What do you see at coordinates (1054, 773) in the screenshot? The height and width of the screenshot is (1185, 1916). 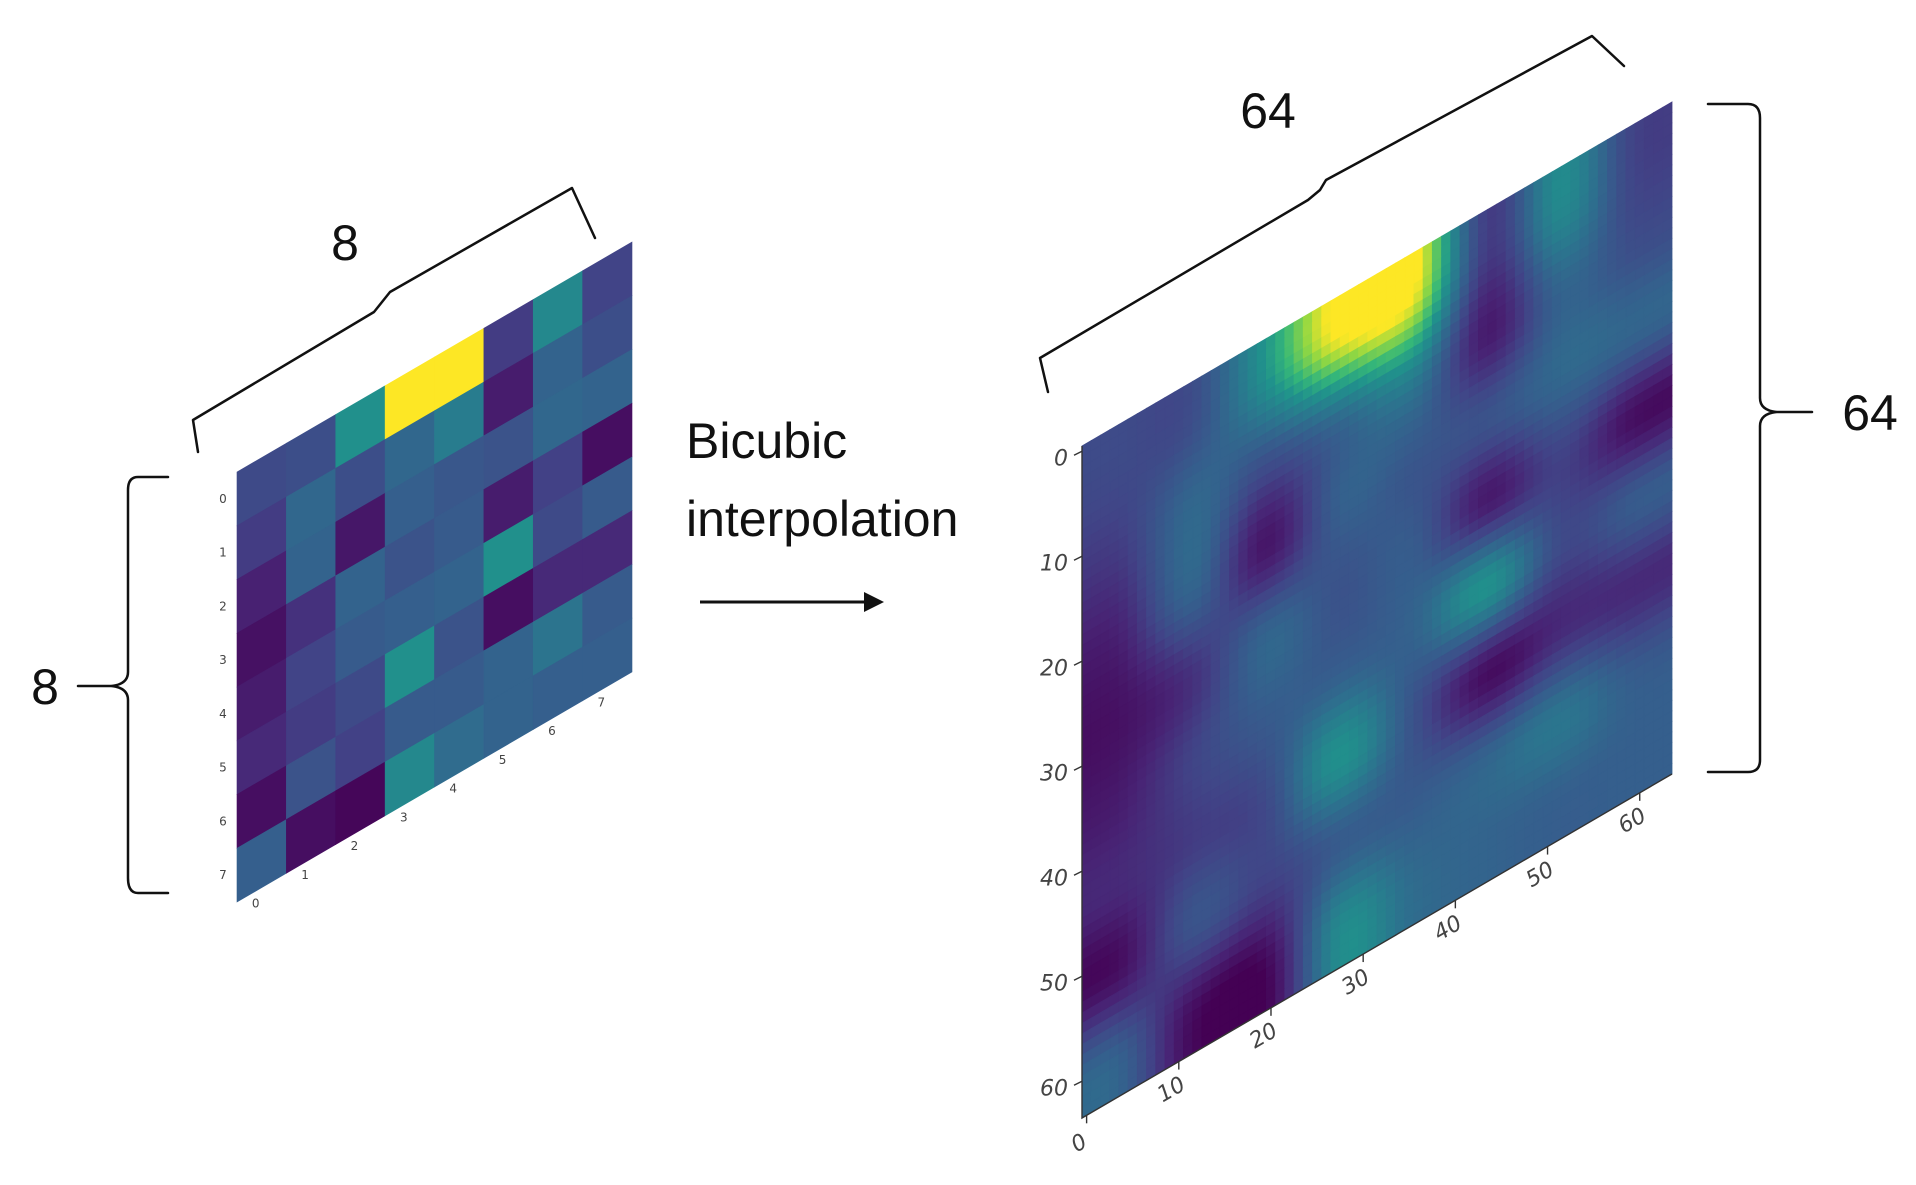 I see `large-grid-row-tick: 30` at bounding box center [1054, 773].